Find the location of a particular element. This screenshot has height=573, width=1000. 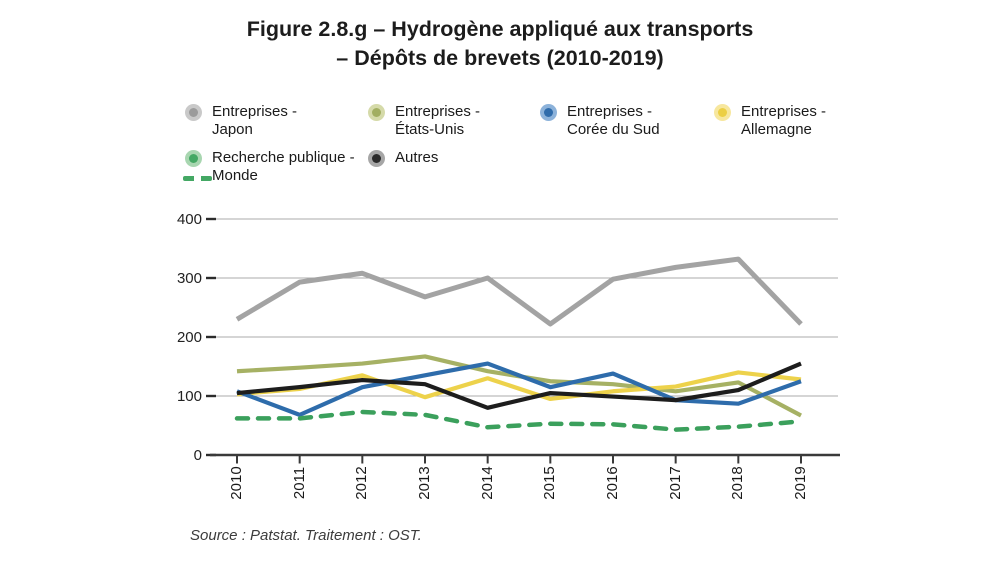

x-tick-label-2017: 2017 is located at coordinates (675, 483).